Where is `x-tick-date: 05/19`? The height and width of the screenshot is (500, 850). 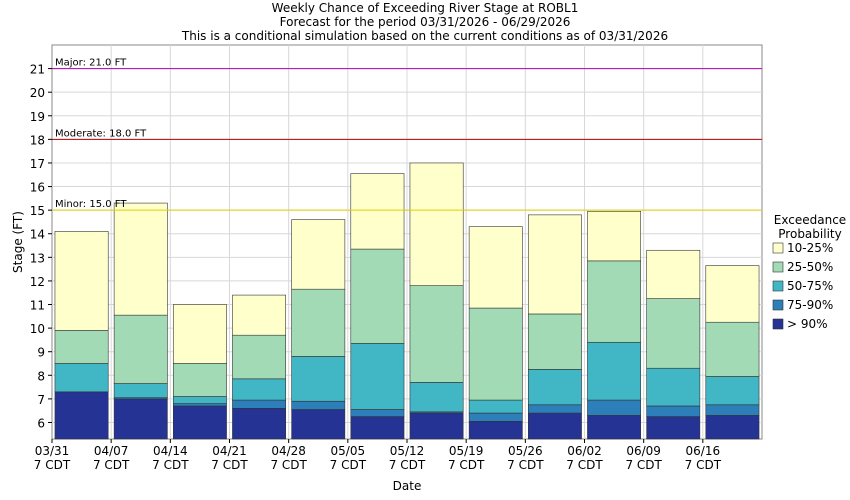
x-tick-date: 05/19 is located at coordinates (466, 451).